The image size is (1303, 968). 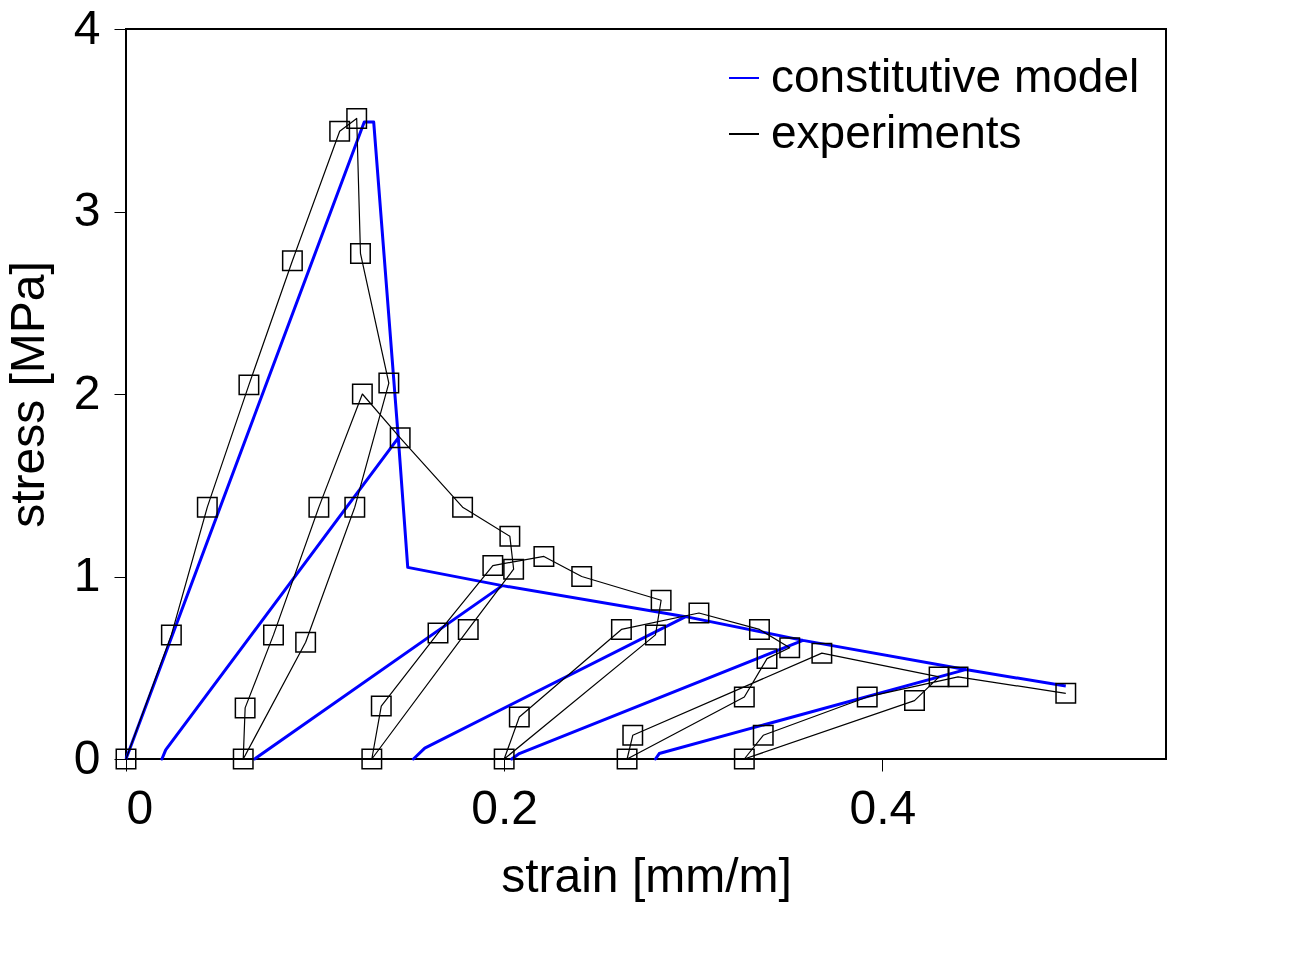 What do you see at coordinates (883, 807) in the screenshot?
I see `x-tick-label: 0.4` at bounding box center [883, 807].